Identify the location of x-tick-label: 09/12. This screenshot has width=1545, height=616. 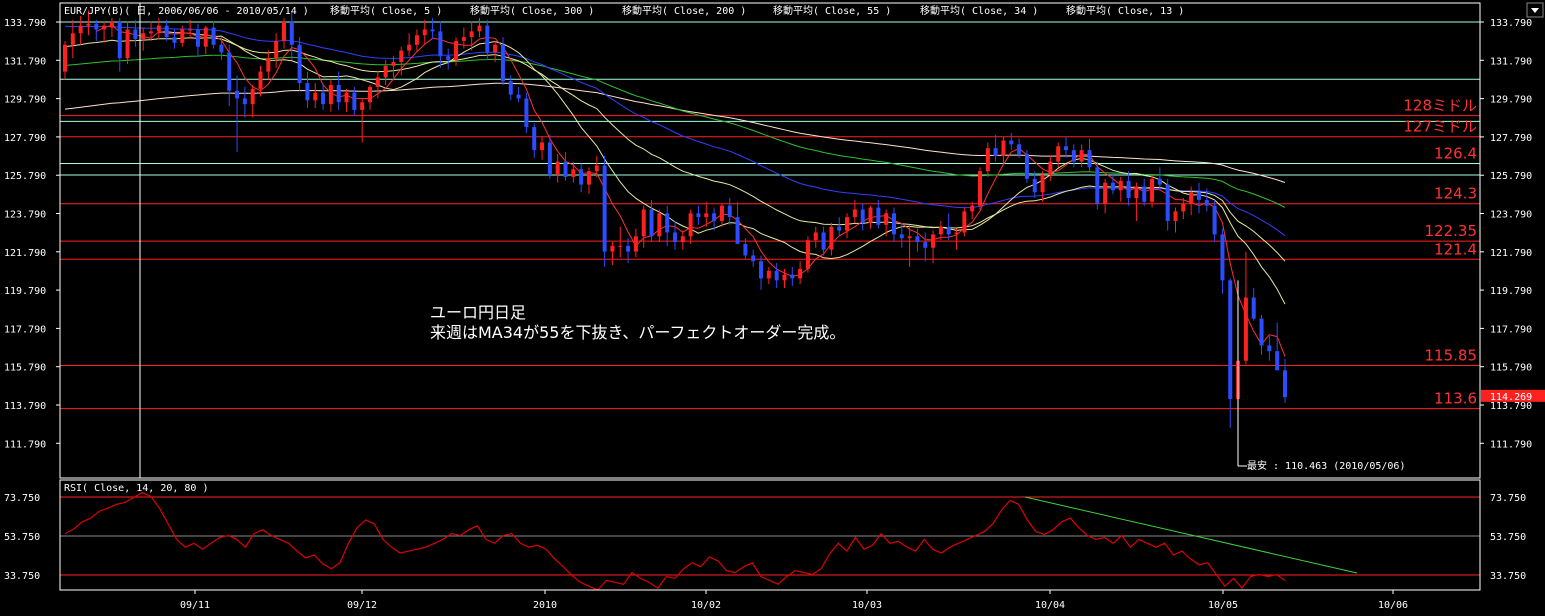
(362, 605).